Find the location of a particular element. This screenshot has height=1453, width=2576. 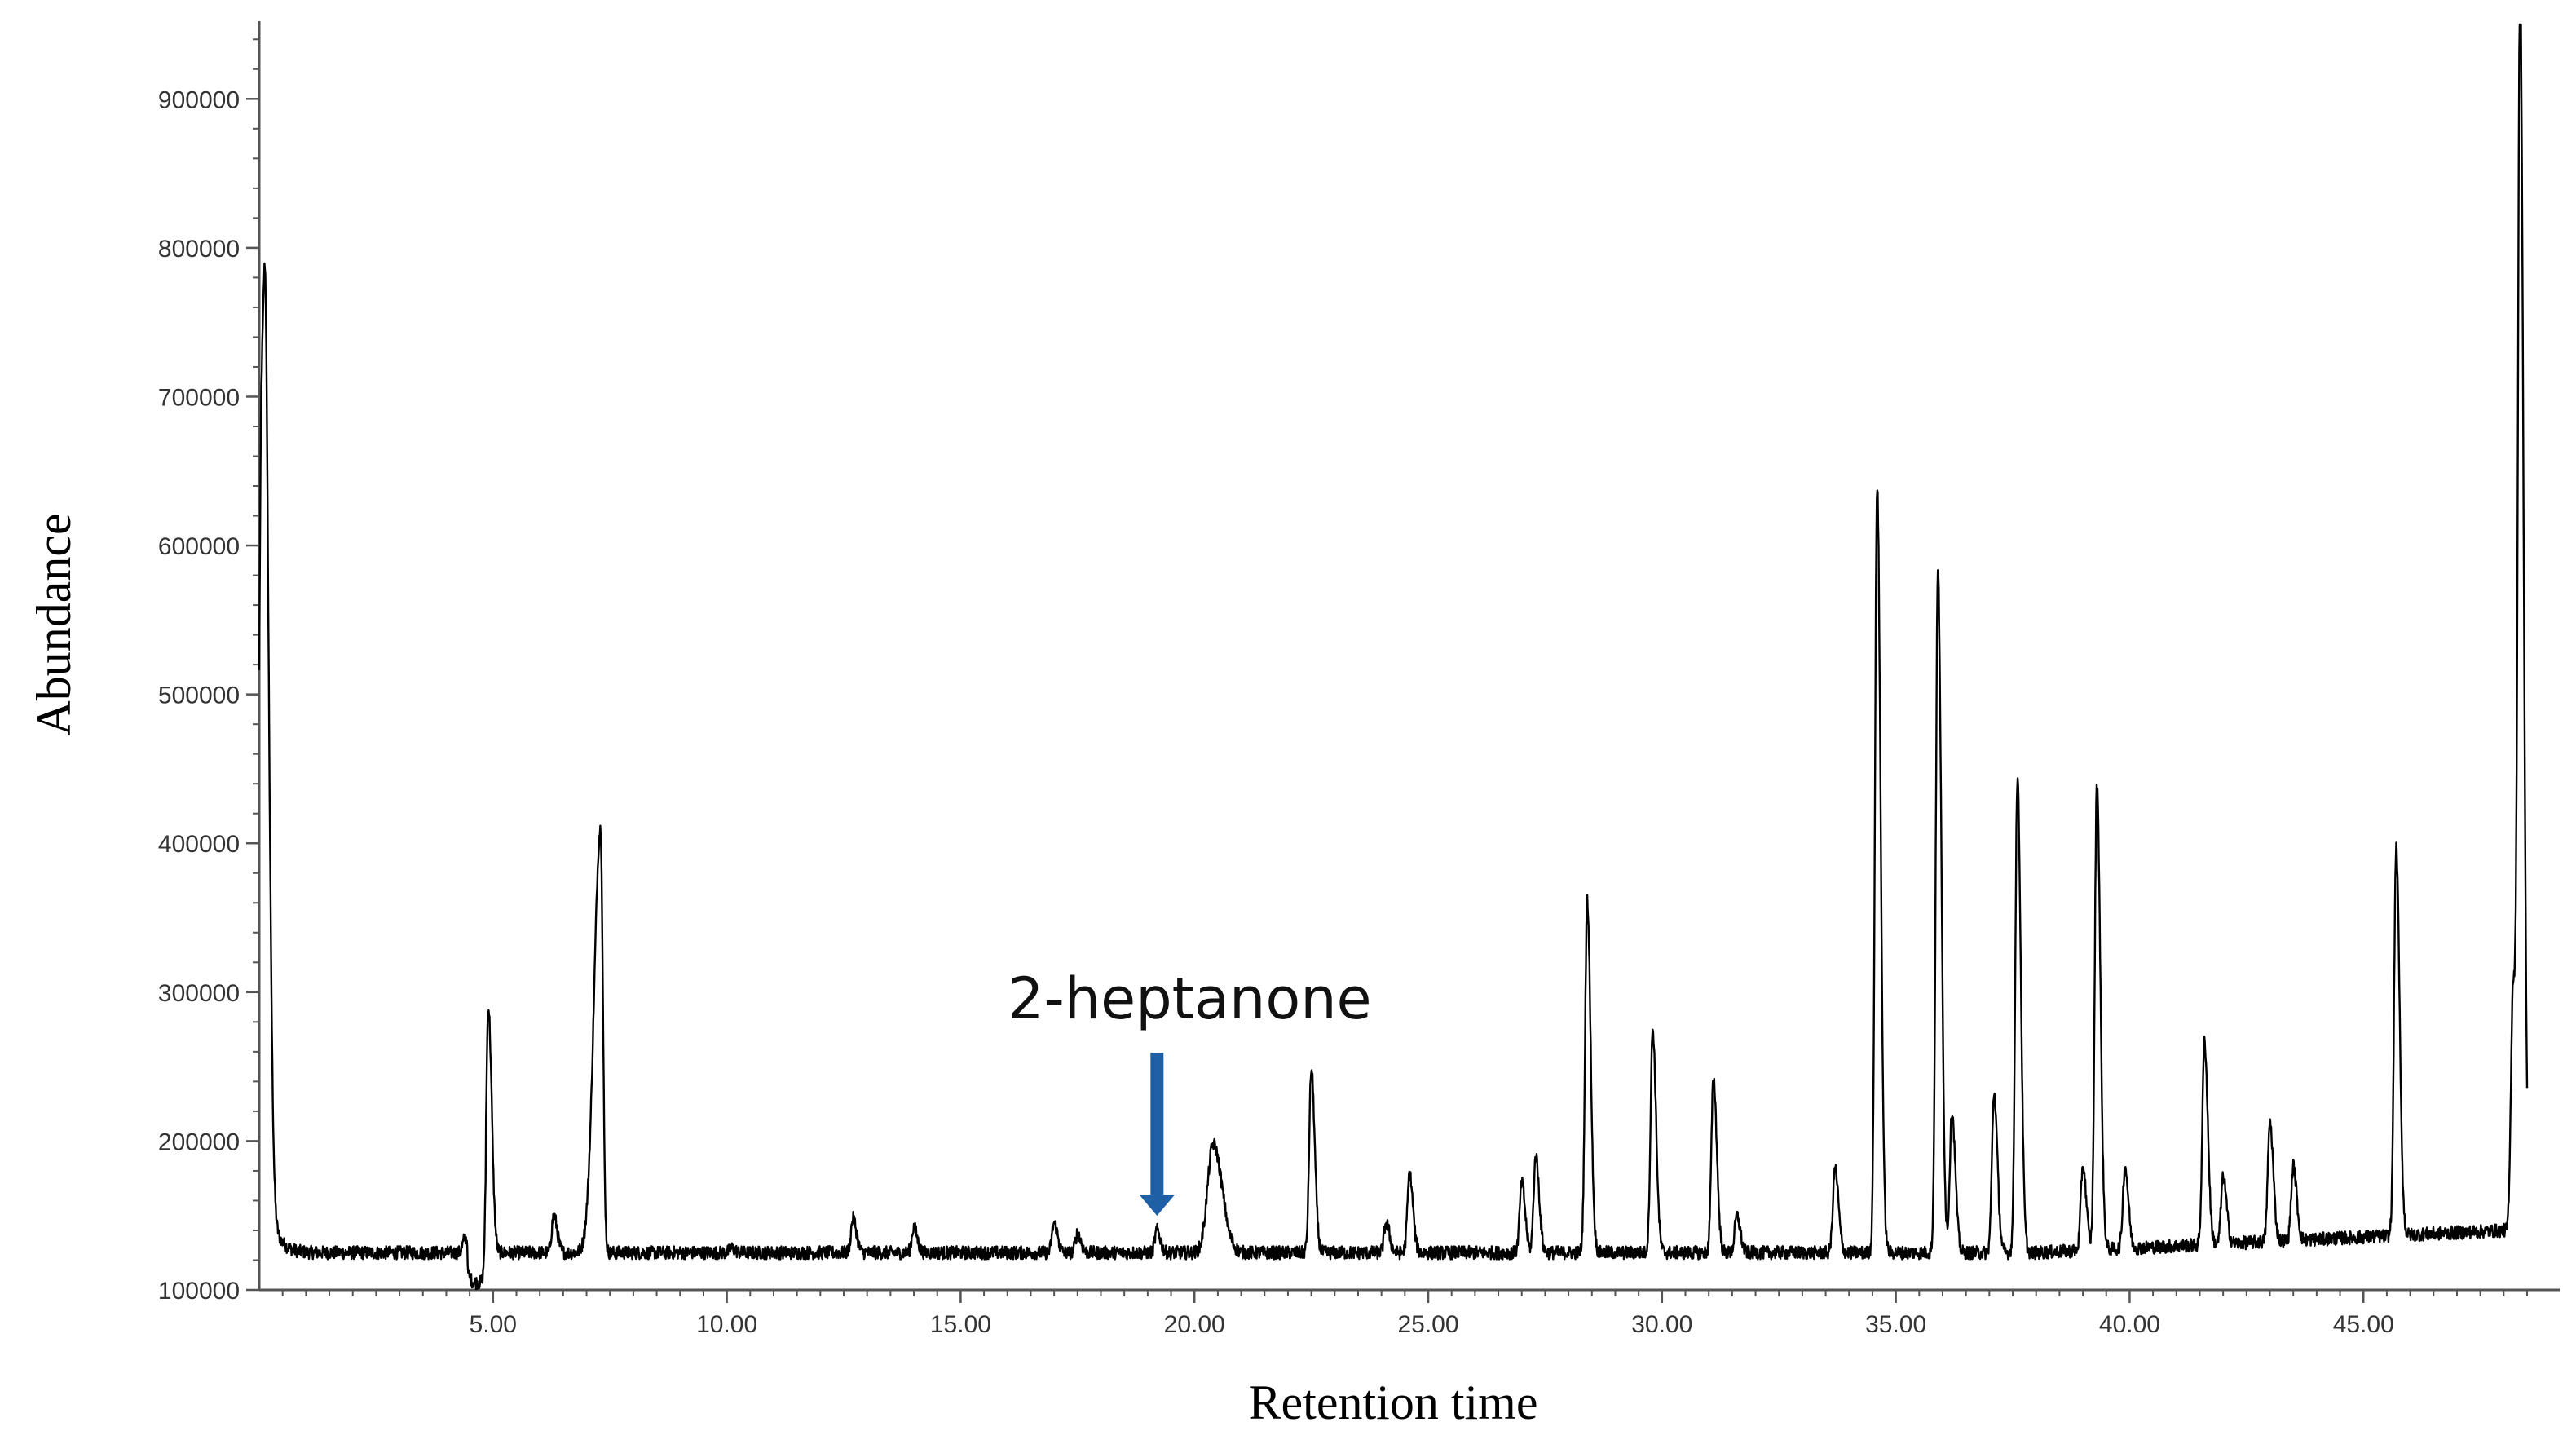

y-tick-label: 600000 is located at coordinates (199, 546).